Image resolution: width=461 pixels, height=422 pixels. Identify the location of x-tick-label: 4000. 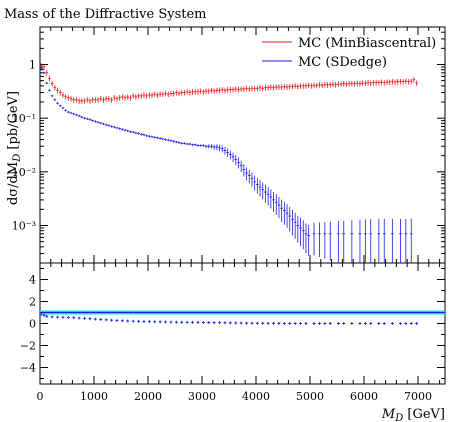
(256, 396).